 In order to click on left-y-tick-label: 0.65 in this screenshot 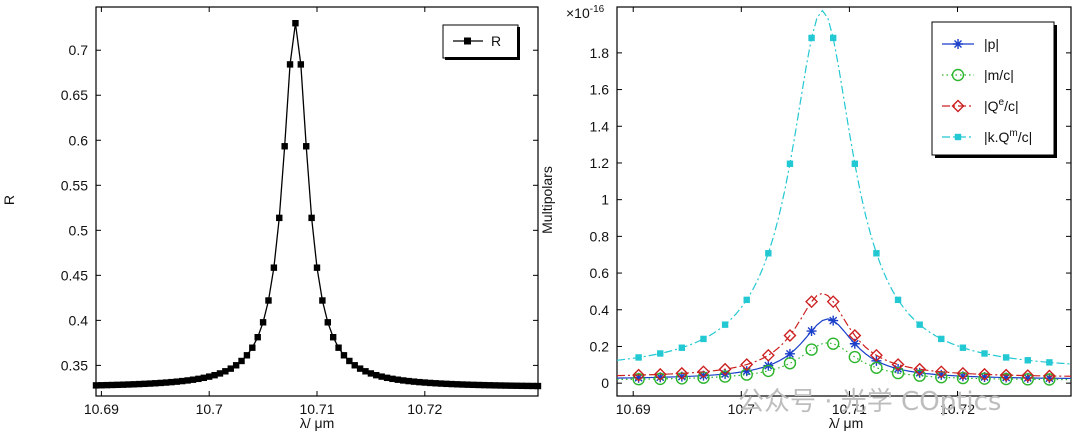, I will do `click(74, 95)`.